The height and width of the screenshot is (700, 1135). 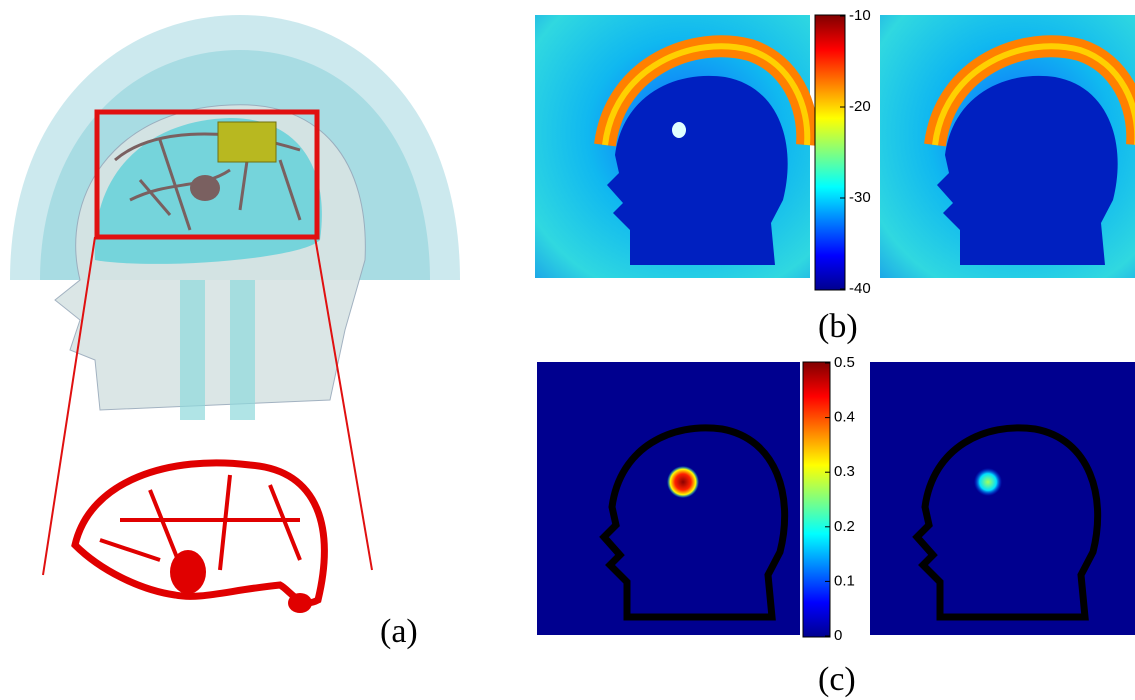 What do you see at coordinates (205, 188) in the screenshot?
I see `vessel-node` at bounding box center [205, 188].